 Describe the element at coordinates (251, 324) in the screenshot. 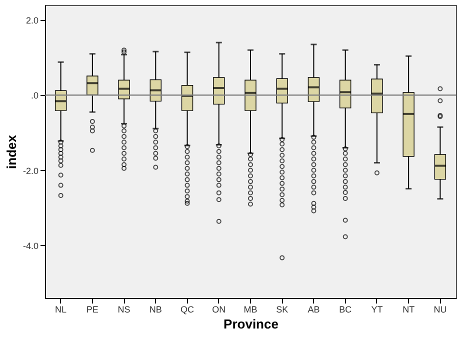

I see `x-axis-title: Province` at that location.